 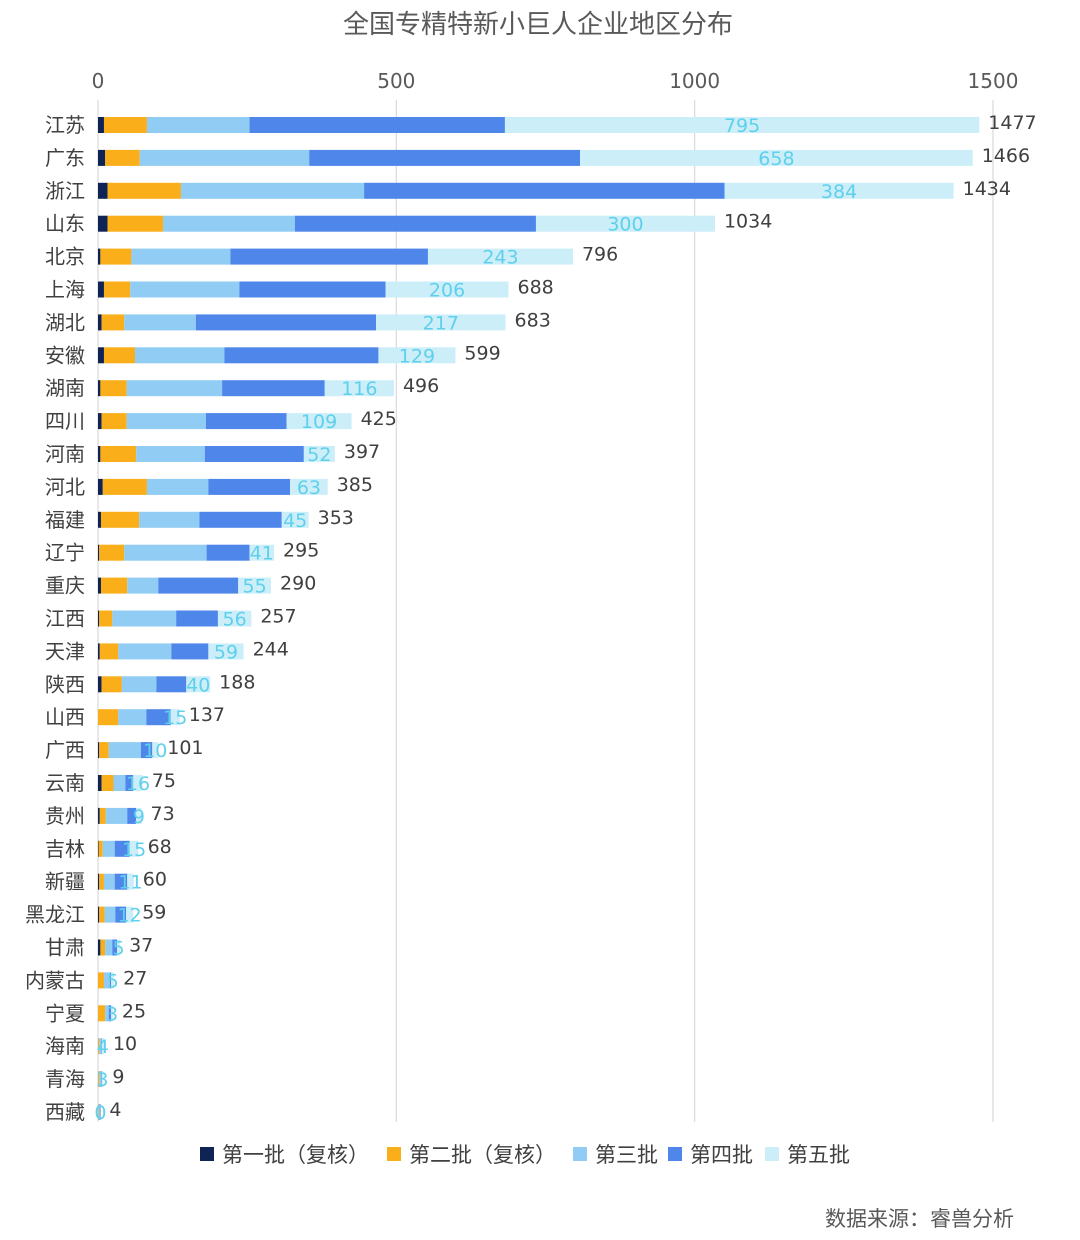 What do you see at coordinates (136, 815) in the screenshot?
I see `bar-row: 9 73` at bounding box center [136, 815].